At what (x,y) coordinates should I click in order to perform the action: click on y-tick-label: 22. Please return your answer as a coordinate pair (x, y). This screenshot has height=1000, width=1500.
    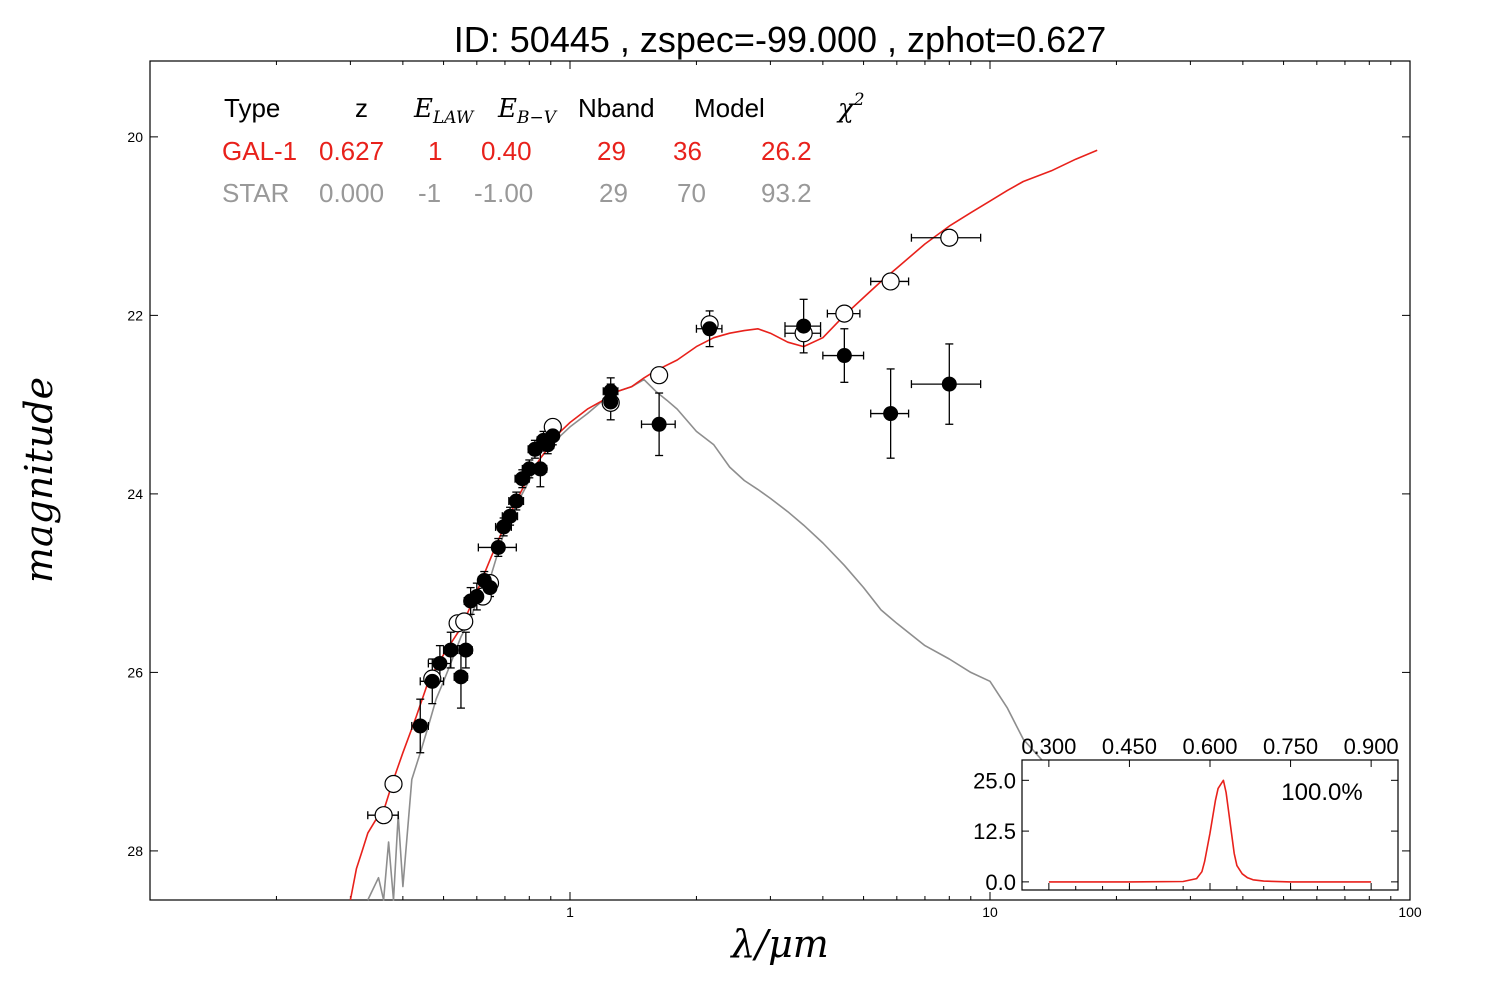
    Looking at the image, I should click on (135, 315).